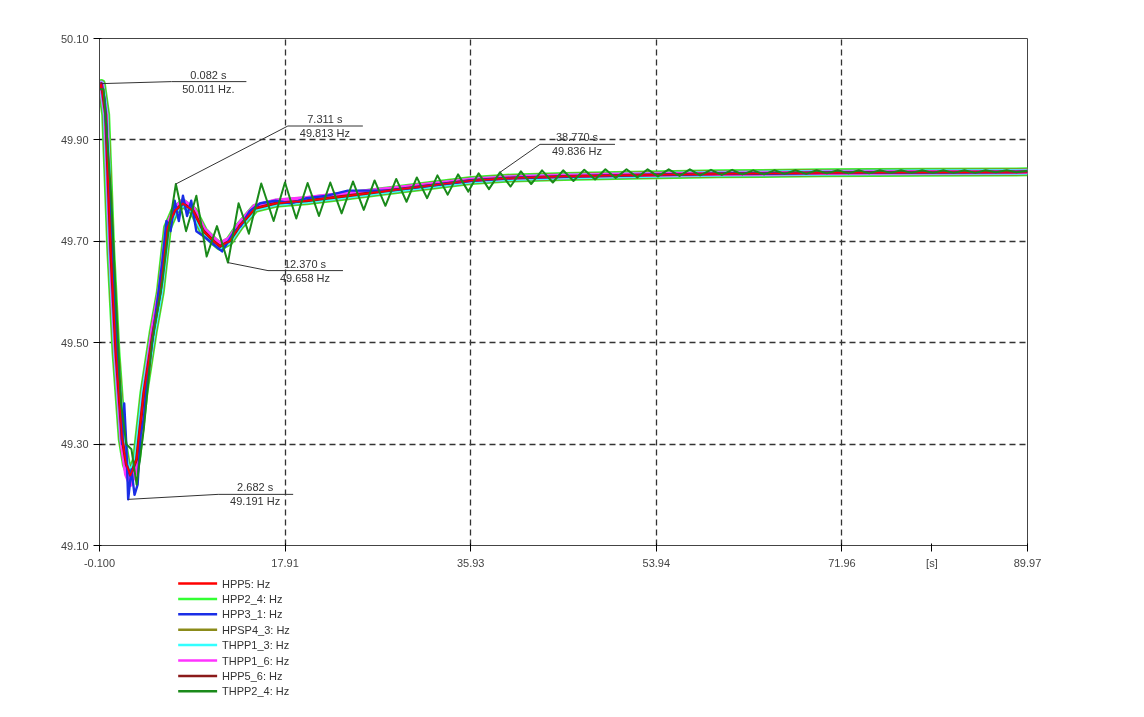 This screenshot has width=1144, height=717. I want to click on y-tick-label: 49.30, so click(74, 444).